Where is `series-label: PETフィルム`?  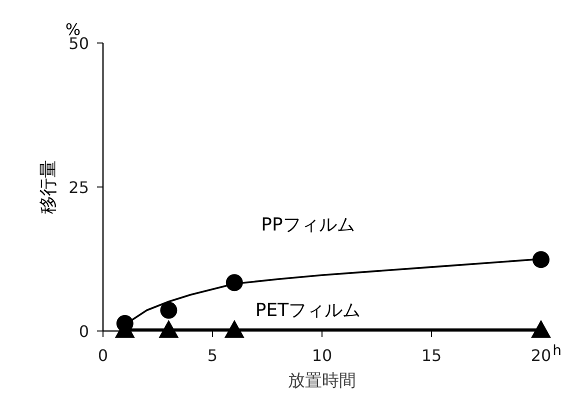
series-label: PETフィルム is located at coordinates (308, 310).